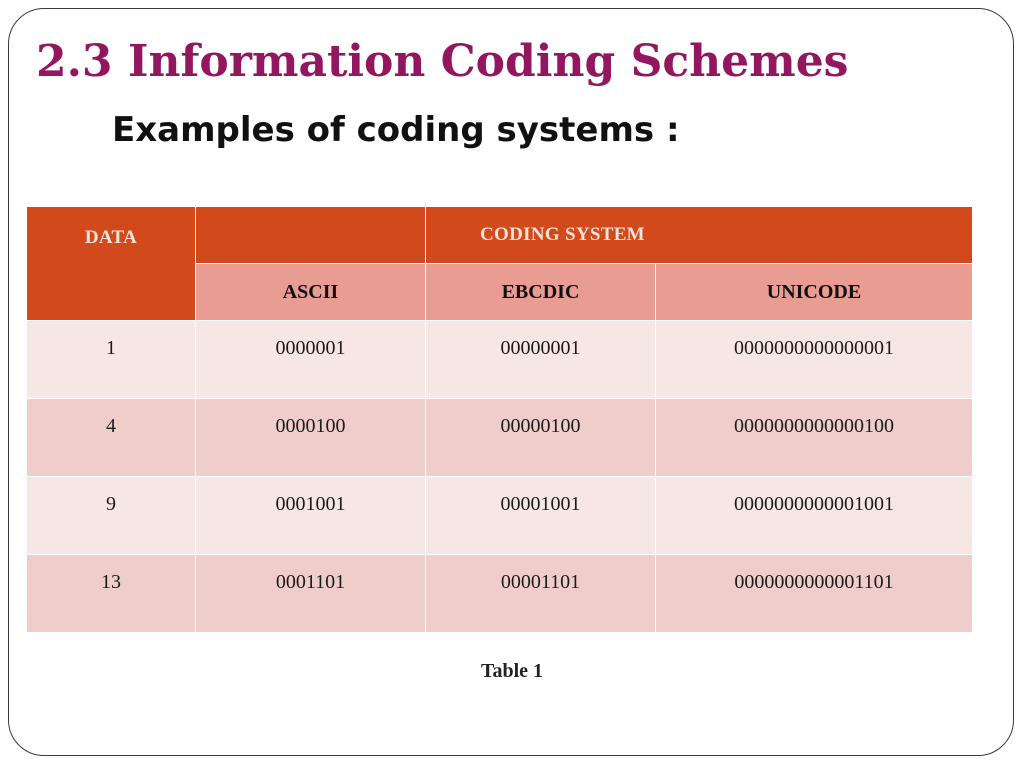 The width and height of the screenshot is (1024, 768). I want to click on ascii-code-cell: 0000100, so click(310, 437).